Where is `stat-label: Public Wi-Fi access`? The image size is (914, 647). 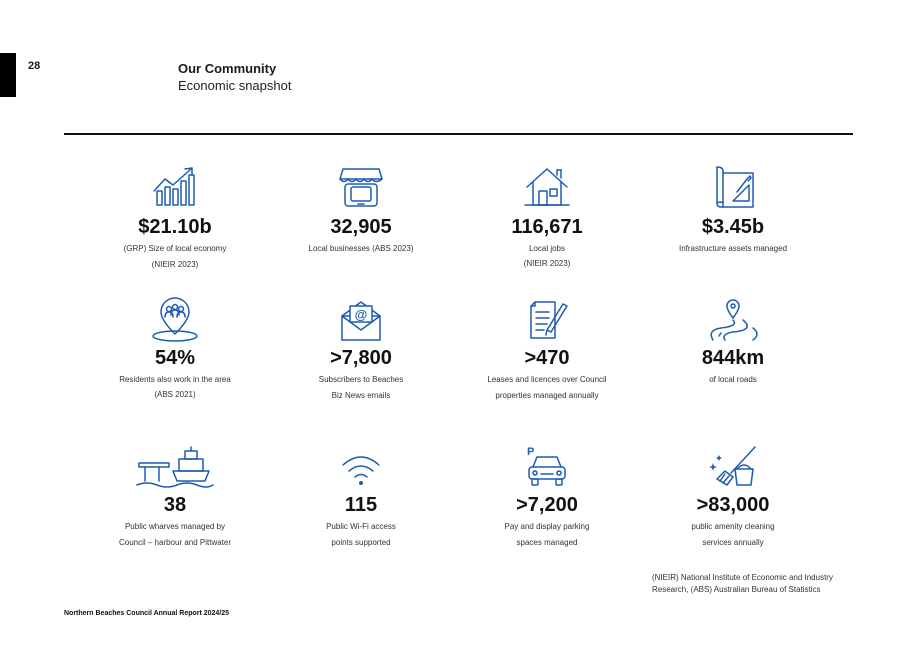 stat-label: Public Wi-Fi access is located at coordinates (361, 526).